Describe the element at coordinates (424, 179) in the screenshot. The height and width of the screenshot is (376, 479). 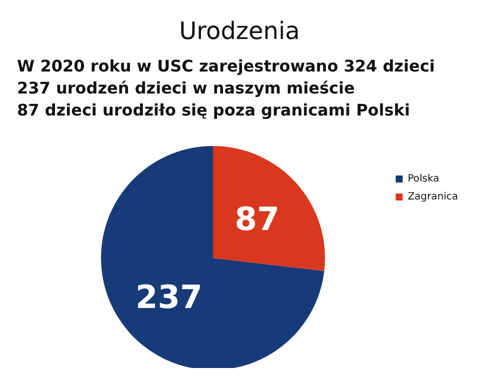
I see `legend-label: Polska` at that location.